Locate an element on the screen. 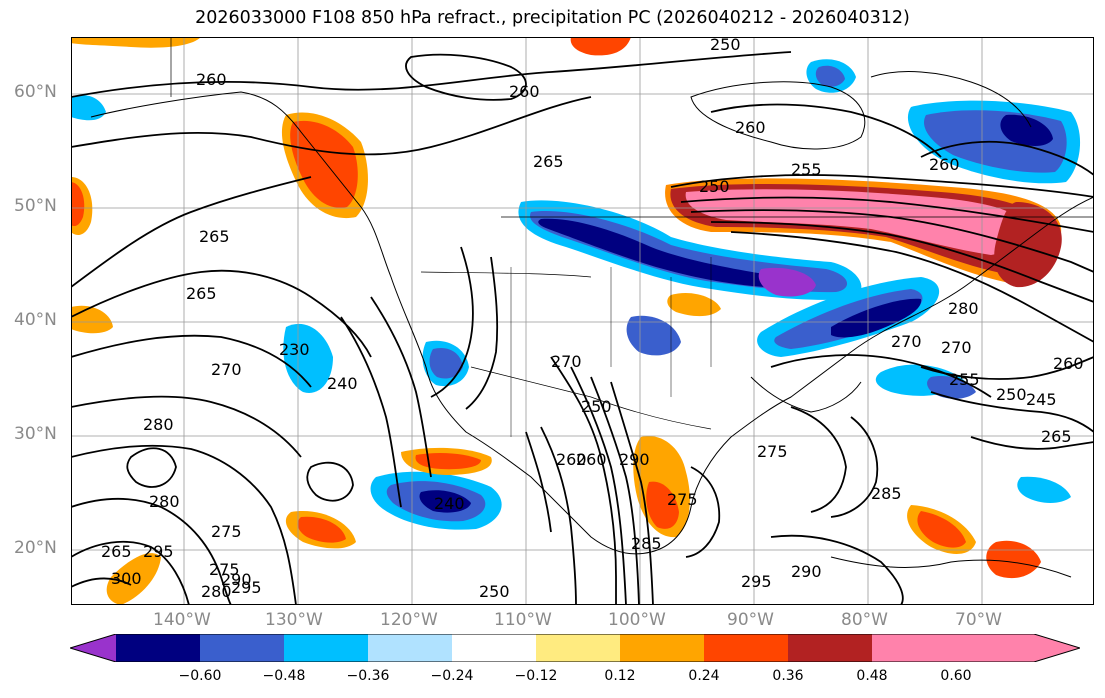  contour-label: 230 is located at coordinates (294, 349).